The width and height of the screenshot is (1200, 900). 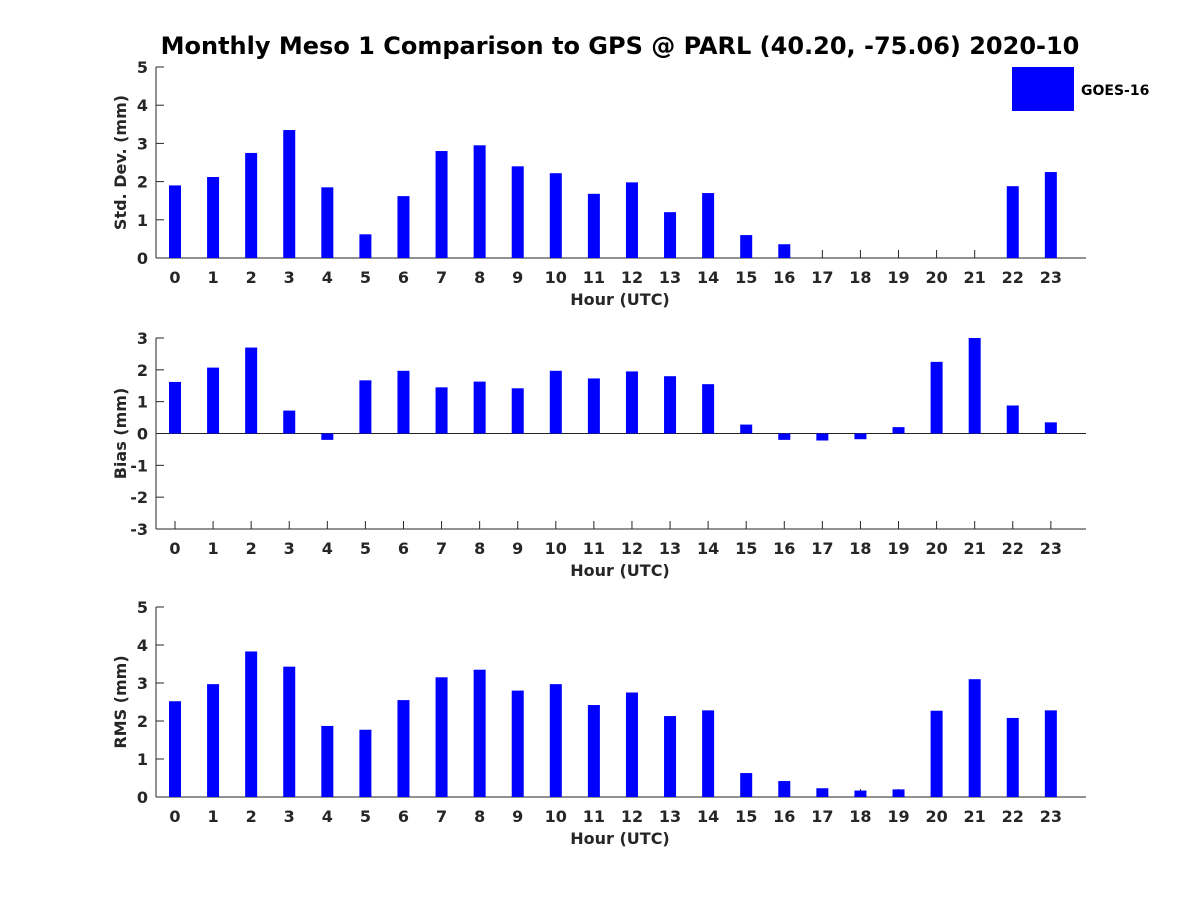 What do you see at coordinates (142, 67) in the screenshot?
I see `std-dev-y-tick-label: 5` at bounding box center [142, 67].